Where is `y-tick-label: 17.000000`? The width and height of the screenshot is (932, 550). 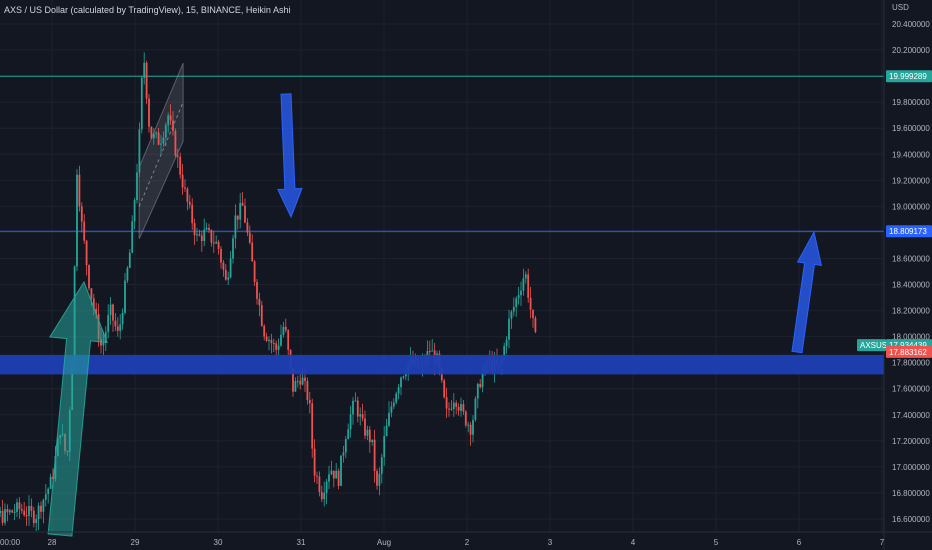 y-tick-label: 17.000000 is located at coordinates (911, 467).